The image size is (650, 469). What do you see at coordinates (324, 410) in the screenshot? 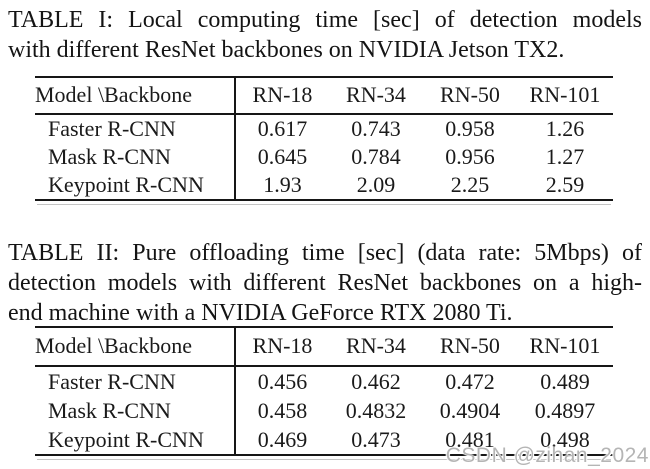
I see `table-row: Mask R-CNN 0.458 0.4832 0.4904 0.4897` at bounding box center [324, 410].